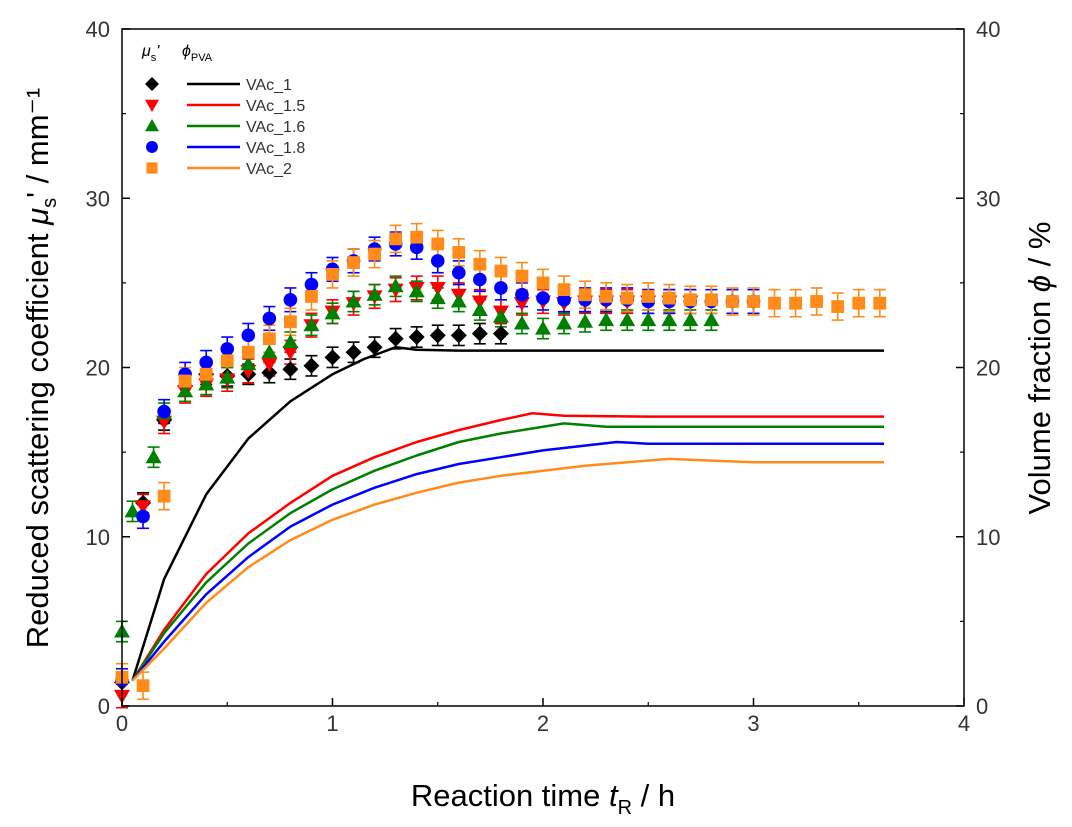 This screenshot has height=827, width=1072. Describe the element at coordinates (275, 148) in the screenshot. I see `legend-label-VAc_1.8: VAc_1.8` at that location.